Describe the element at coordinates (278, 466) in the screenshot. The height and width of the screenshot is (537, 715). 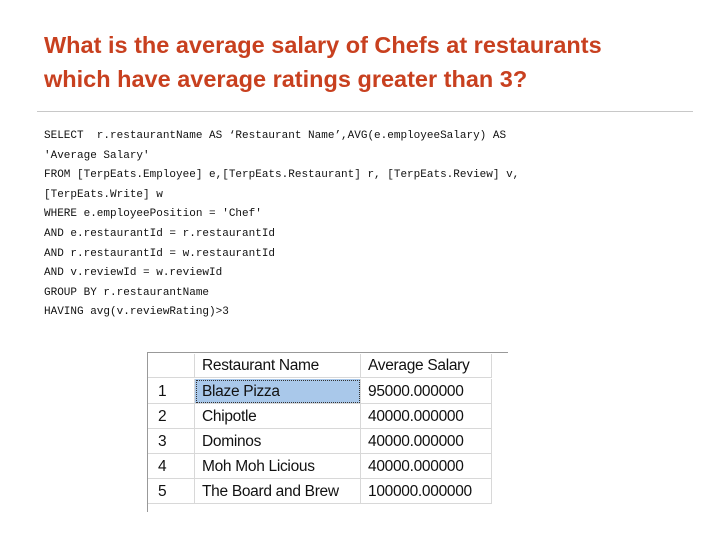
I see `cell: Moh Moh Licious` at that location.